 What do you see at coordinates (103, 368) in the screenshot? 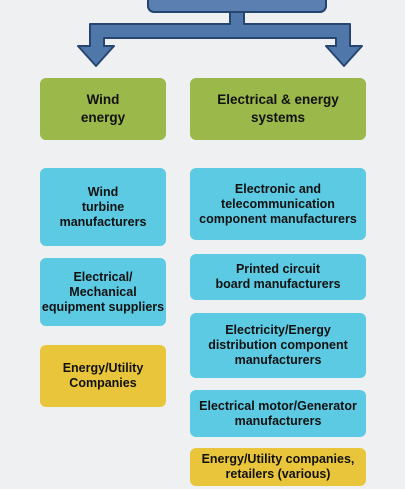
I see `box-text: Energy/Utility` at bounding box center [103, 368].